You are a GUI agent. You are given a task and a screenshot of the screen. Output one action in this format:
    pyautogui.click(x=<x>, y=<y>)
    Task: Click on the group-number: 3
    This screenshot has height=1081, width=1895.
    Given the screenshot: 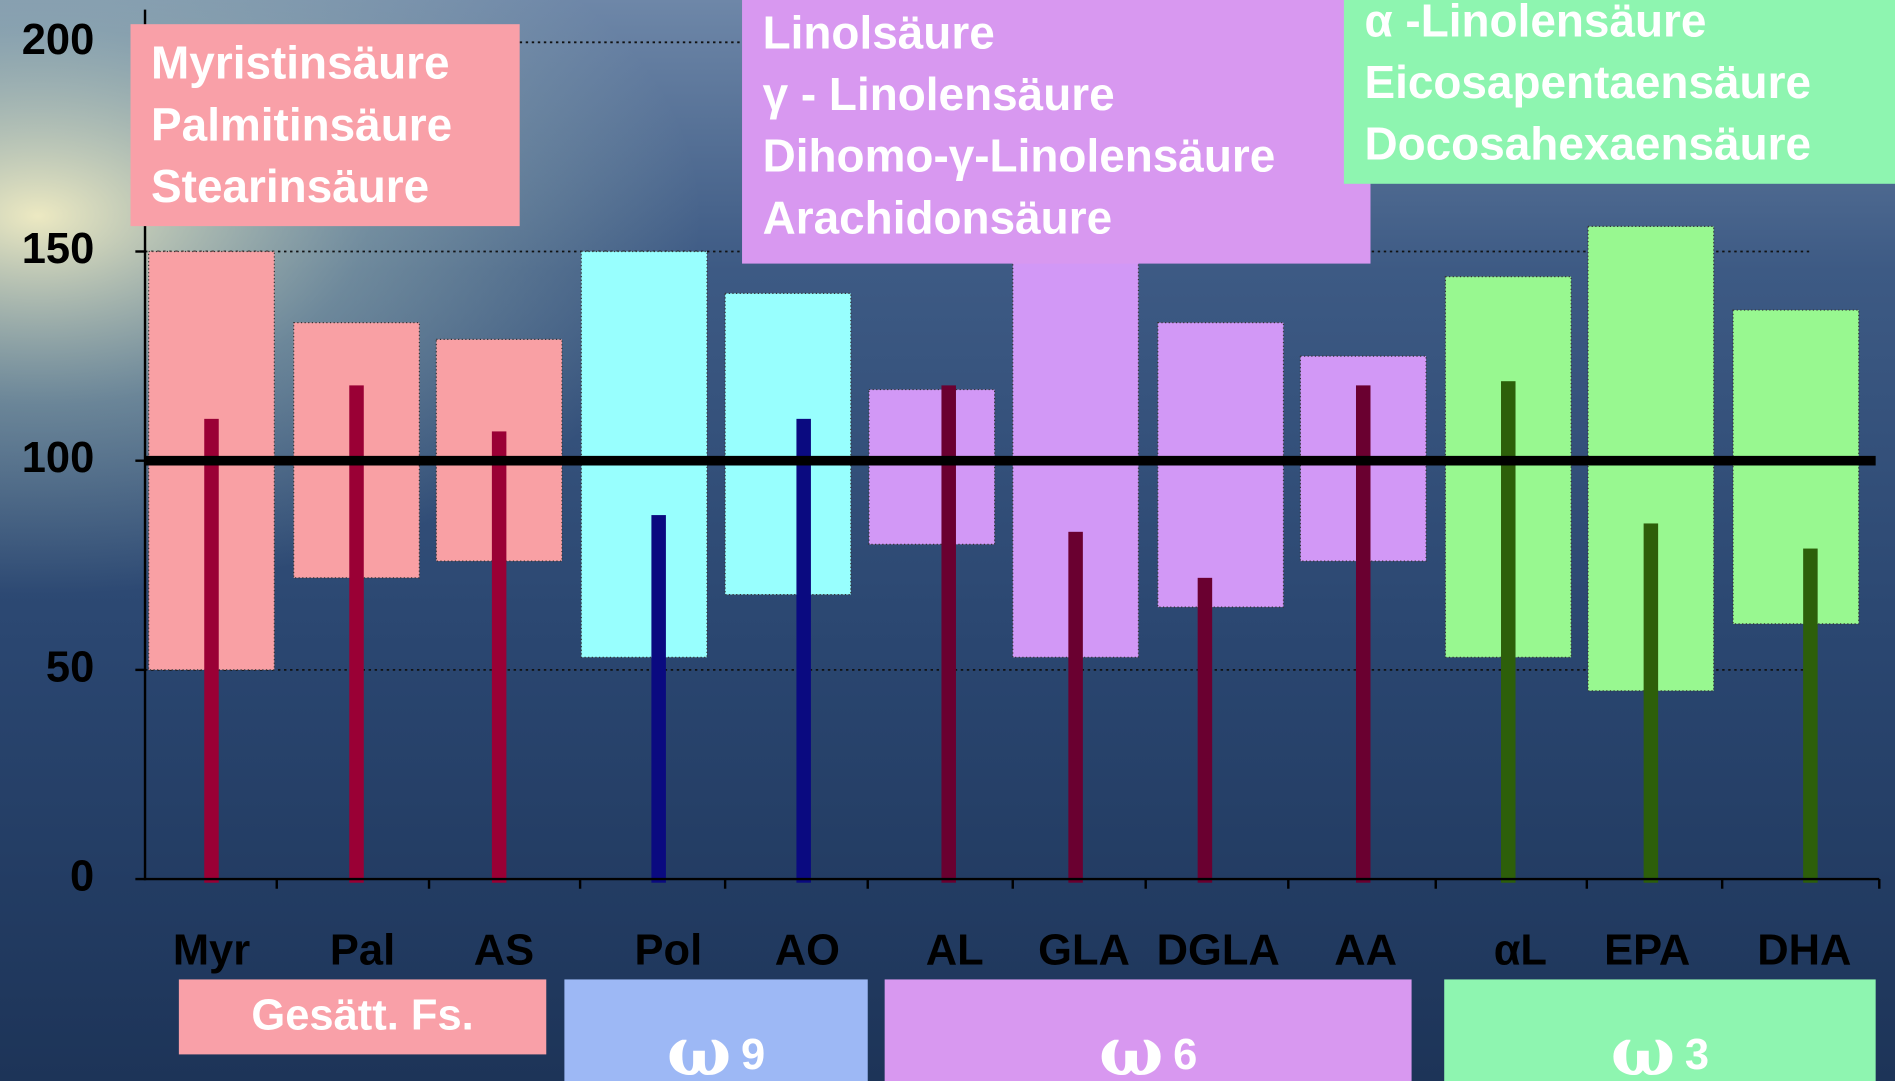 What is the action you would take?
    pyautogui.click(x=1697, y=1054)
    